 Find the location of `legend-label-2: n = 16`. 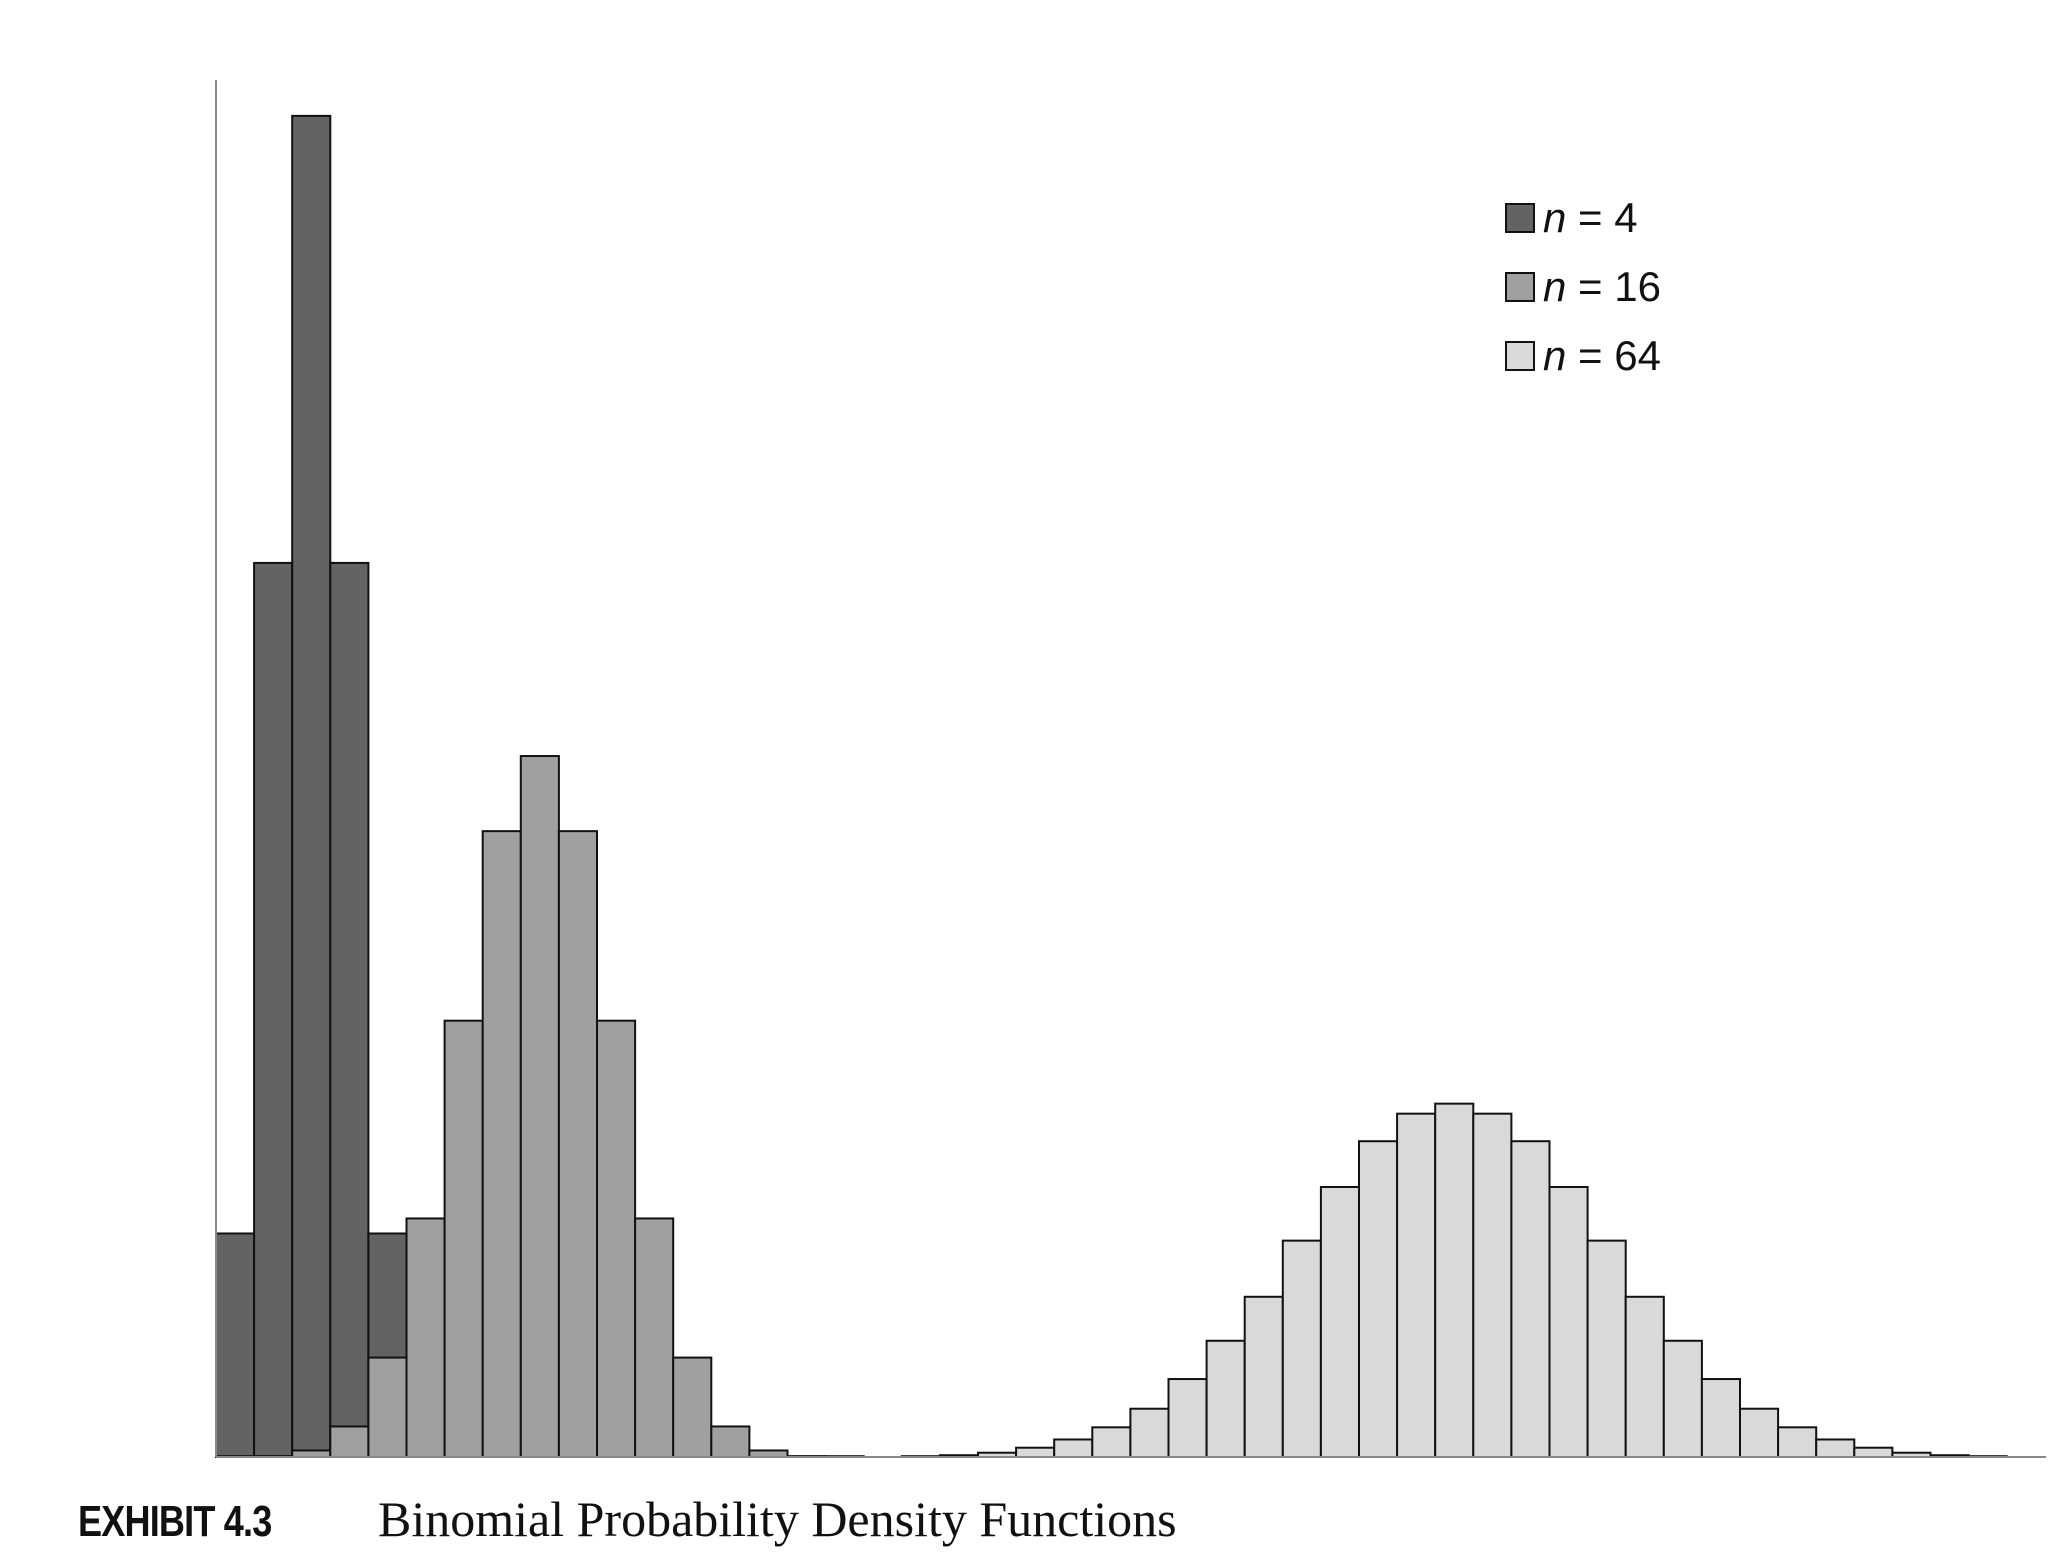

legend-label-2: n = 16 is located at coordinates (1602, 286).